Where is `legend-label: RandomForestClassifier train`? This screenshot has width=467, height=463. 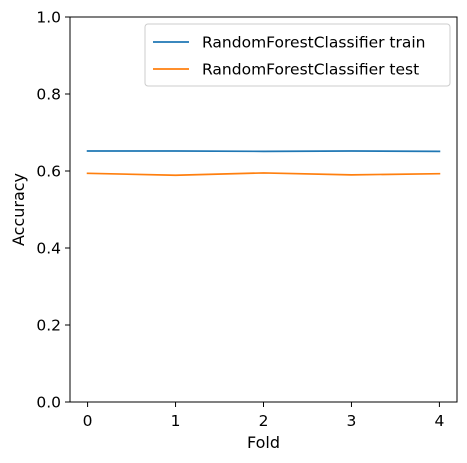
legend-label: RandomForestClassifier train is located at coordinates (314, 43).